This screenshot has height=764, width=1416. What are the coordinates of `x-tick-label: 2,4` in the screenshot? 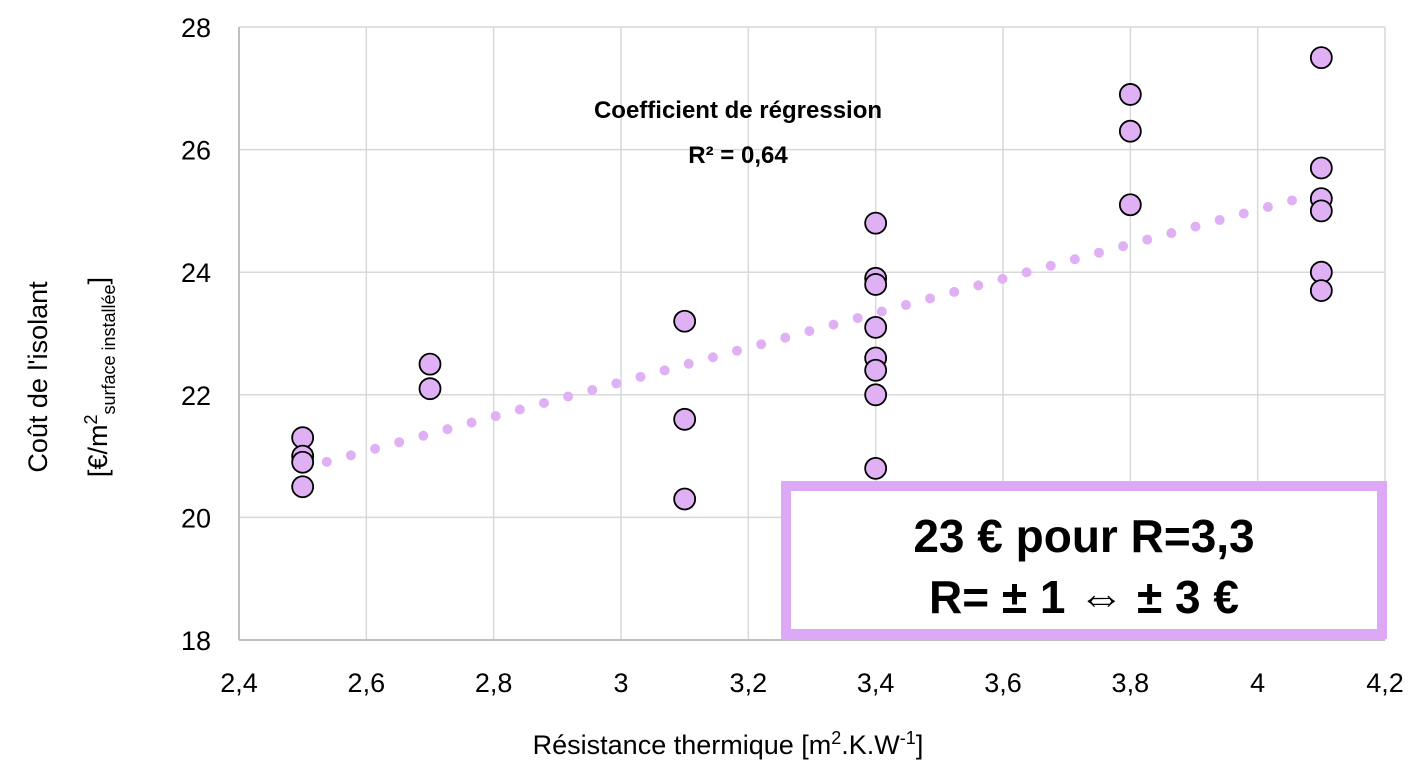 It's located at (239, 683).